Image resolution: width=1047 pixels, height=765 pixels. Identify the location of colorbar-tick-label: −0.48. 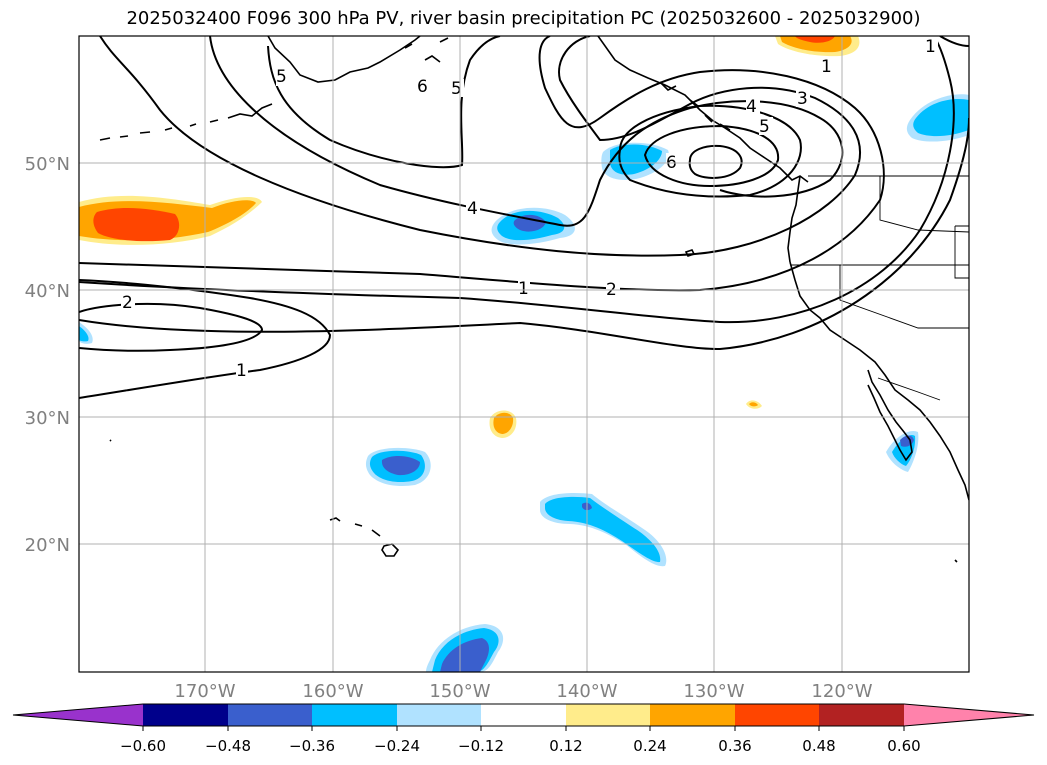
(228, 746).